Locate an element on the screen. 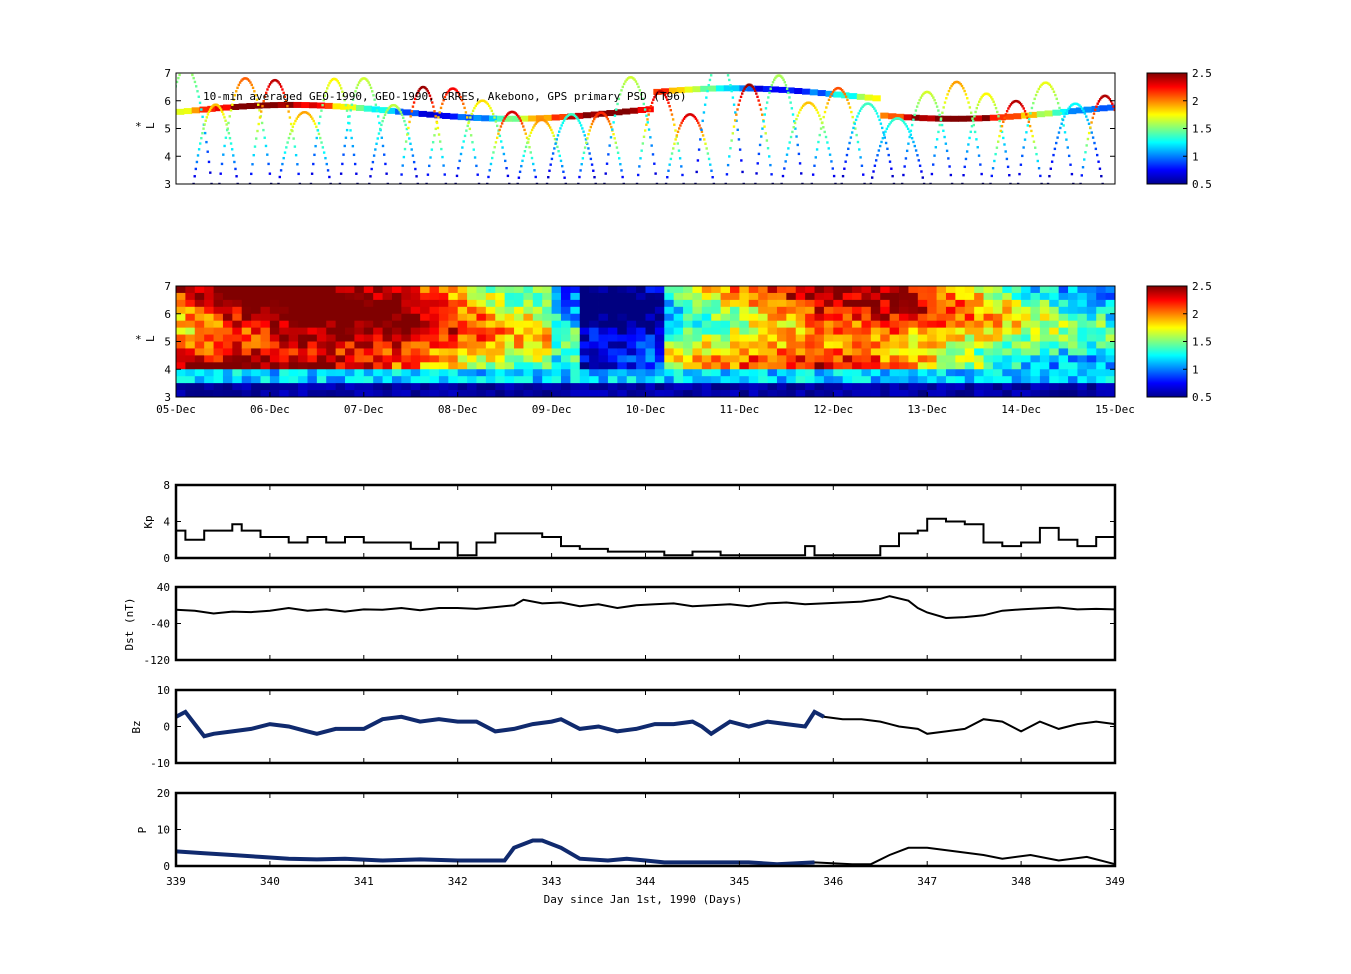 This screenshot has width=1351, height=974. psd-heatmap-ytick-label: 7 is located at coordinates (167, 286).